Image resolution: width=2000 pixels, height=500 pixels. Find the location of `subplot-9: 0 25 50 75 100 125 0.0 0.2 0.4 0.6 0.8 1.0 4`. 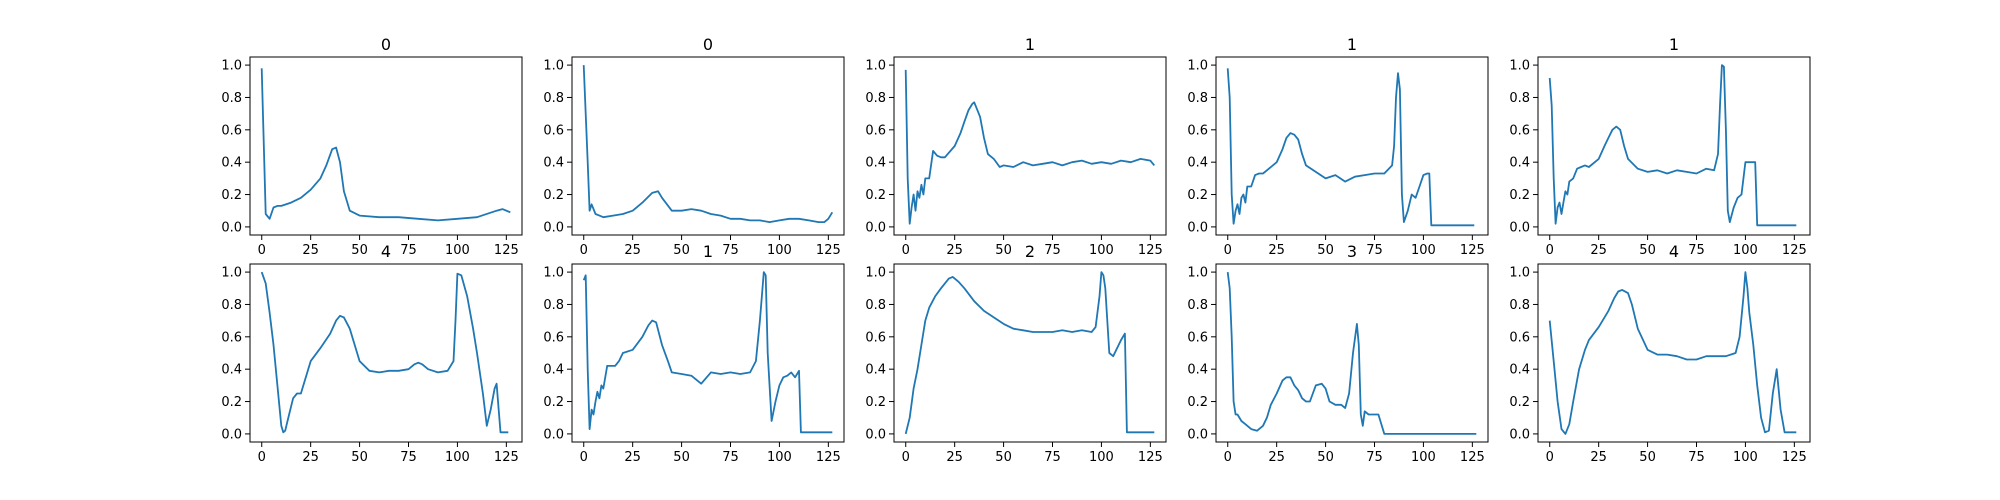

subplot-9: 0 25 50 75 100 125 0.0 0.2 0.4 0.6 0.8 1.0 4 is located at coordinates (1660, 353).